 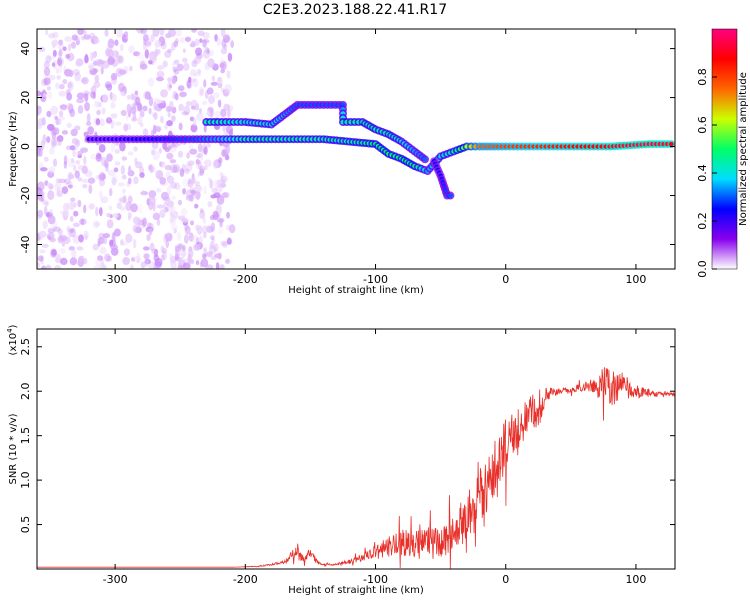 I want to click on spectrogram-y-tick-label: -20, so click(x=25, y=196).